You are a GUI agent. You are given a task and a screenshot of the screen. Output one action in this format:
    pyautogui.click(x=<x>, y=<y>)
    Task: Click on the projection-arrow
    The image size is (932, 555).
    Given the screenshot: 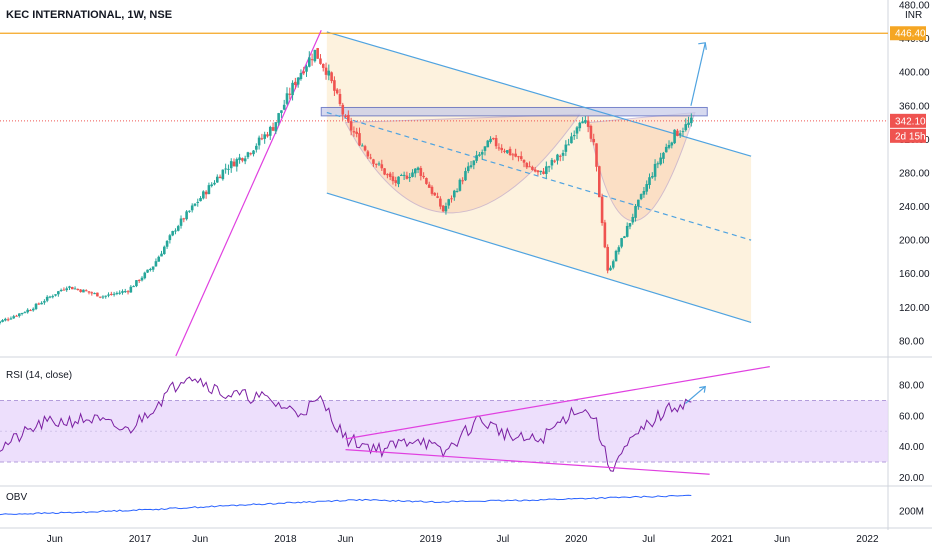 What is the action you would take?
    pyautogui.click(x=698, y=74)
    